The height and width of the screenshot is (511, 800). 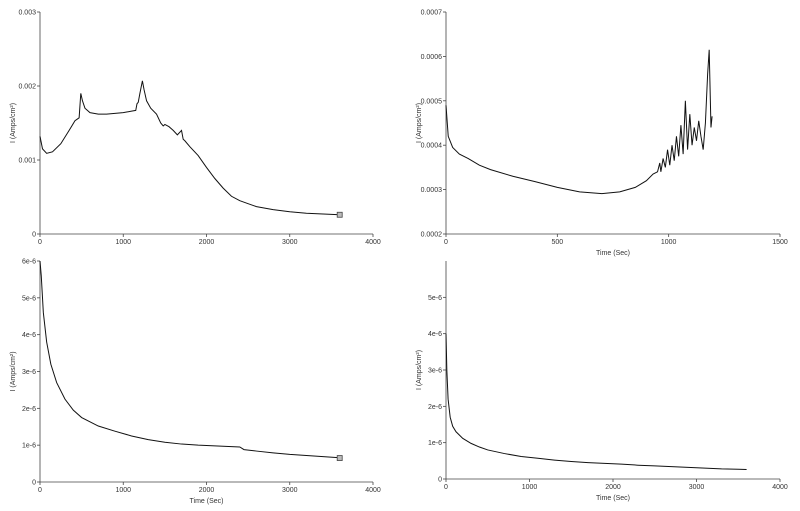 What do you see at coordinates (29, 262) in the screenshot?
I see `y-tick-label: 6e-6` at bounding box center [29, 262].